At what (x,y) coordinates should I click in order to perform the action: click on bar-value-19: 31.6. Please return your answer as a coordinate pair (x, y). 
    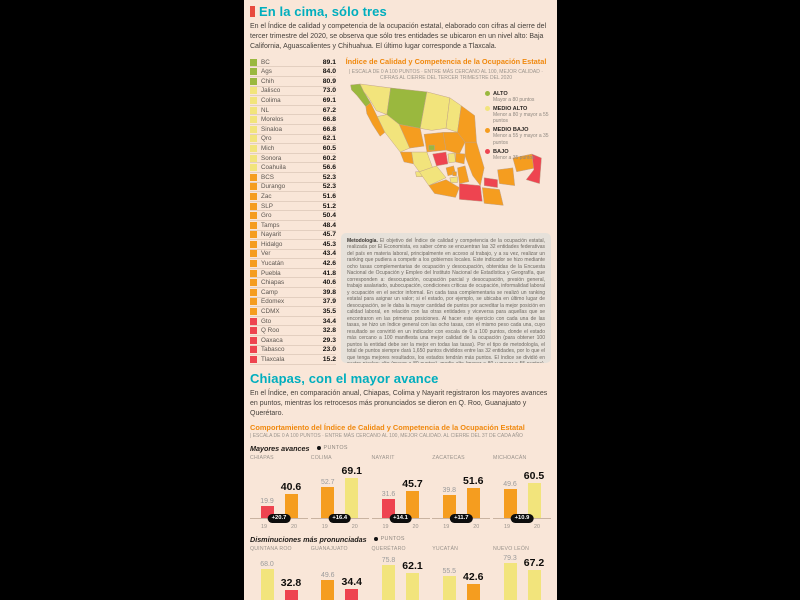
    Looking at the image, I should click on (388, 495).